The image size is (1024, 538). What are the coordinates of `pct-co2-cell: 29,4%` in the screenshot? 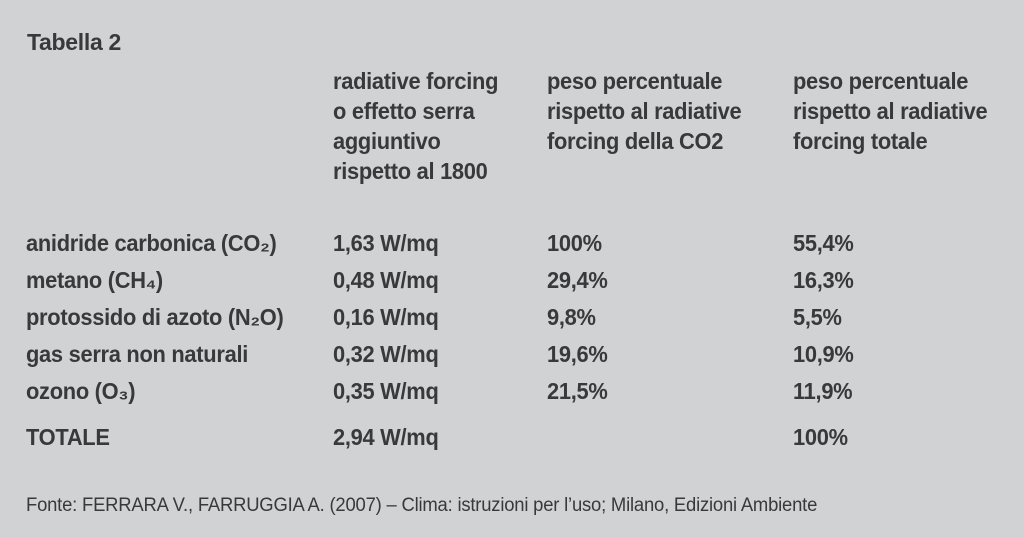 It's located at (670, 280).